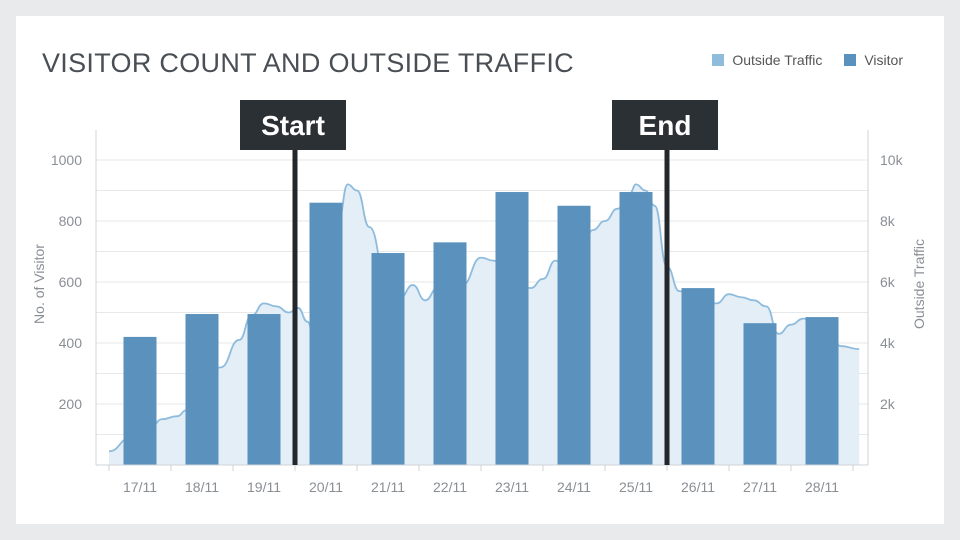 The image size is (960, 540). I want to click on x-tick-label: 28/11, so click(822, 487).